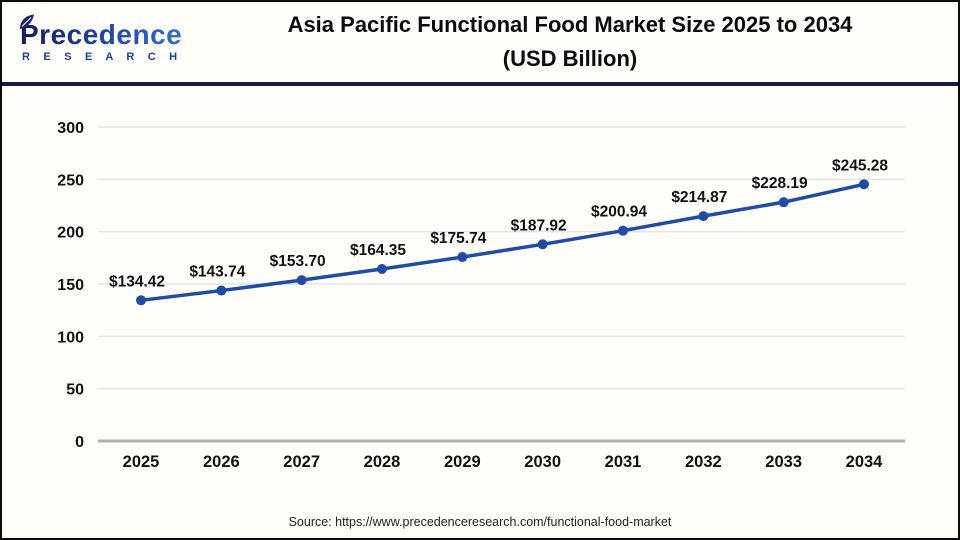 Image resolution: width=960 pixels, height=540 pixels. I want to click on data-value-label: $228.19, so click(780, 183).